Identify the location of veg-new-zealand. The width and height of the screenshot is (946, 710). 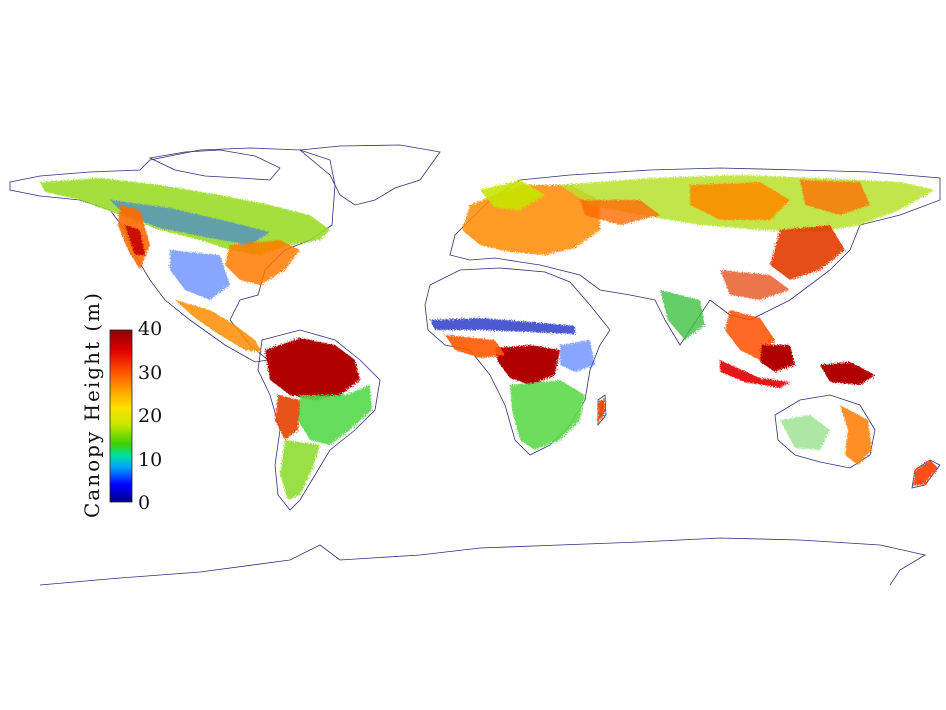
(925, 473).